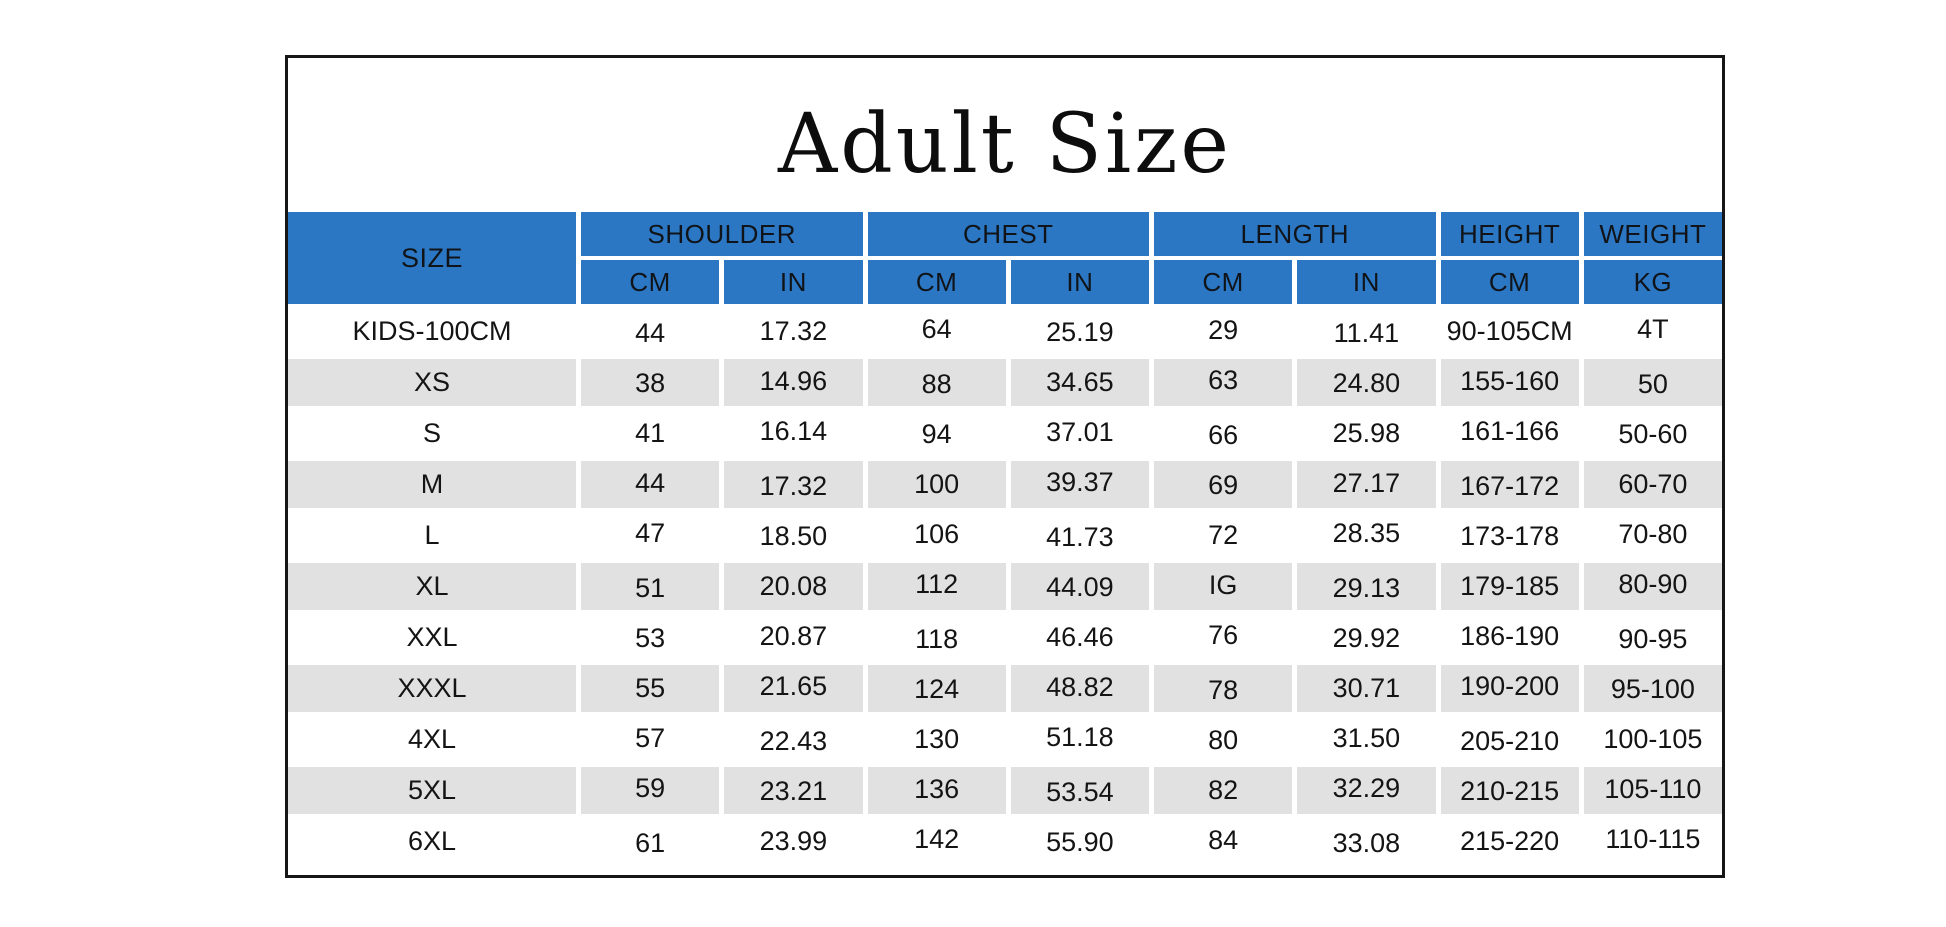  I want to click on value-cell: 105-110, so click(1652, 790).